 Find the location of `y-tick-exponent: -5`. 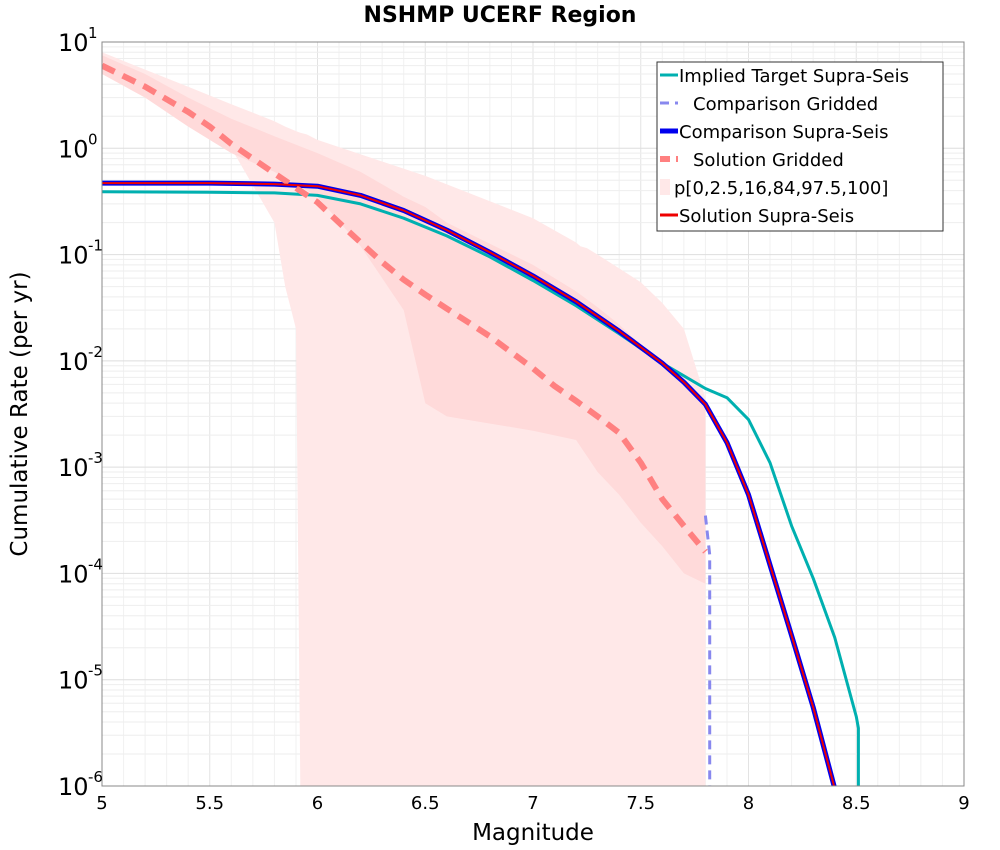

y-tick-exponent: -5 is located at coordinates (95, 671).